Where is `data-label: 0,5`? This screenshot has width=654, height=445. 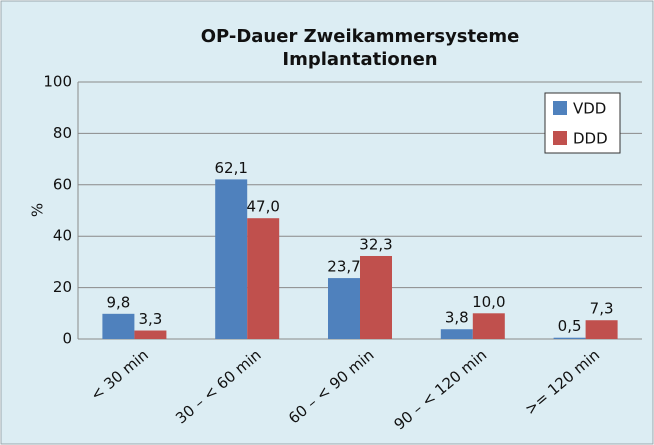
data-label: 0,5 is located at coordinates (570, 326).